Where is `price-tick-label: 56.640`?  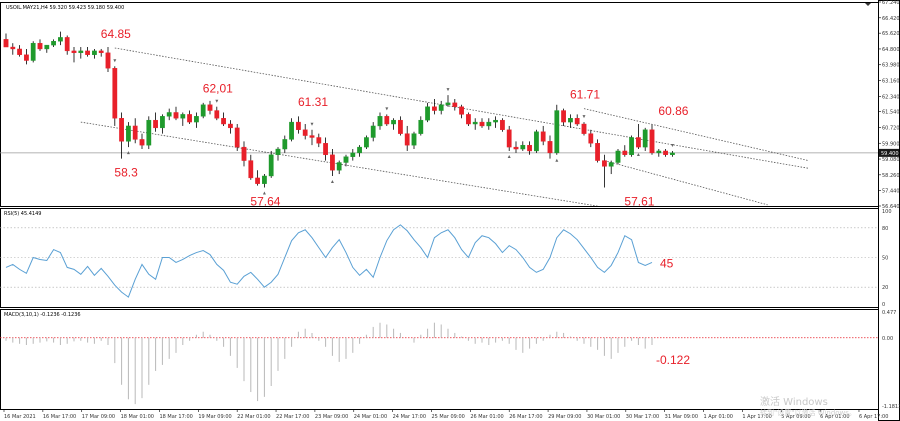
price-tick-label: 56.640 is located at coordinates (891, 207).